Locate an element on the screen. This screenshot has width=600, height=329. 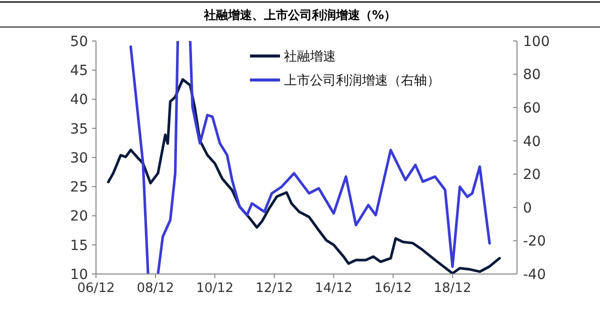
y2-tick-label: 80 is located at coordinates (532, 75).